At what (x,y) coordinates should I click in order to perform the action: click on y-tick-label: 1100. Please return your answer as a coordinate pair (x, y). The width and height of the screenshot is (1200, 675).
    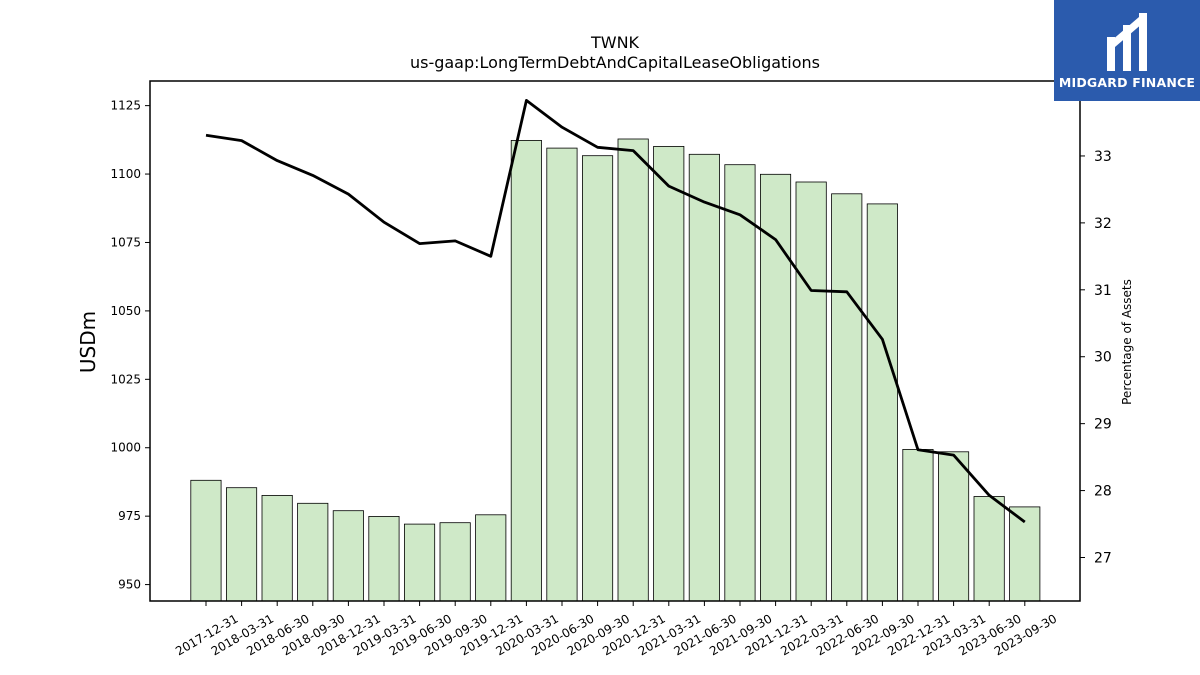
    Looking at the image, I should click on (125, 174).